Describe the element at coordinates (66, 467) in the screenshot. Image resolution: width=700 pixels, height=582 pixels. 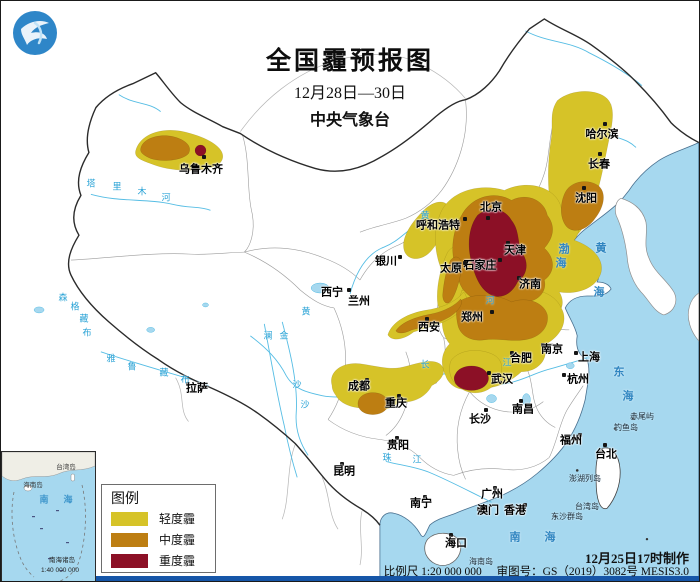
I see `inset-taiwan-label: 台湾岛` at that location.